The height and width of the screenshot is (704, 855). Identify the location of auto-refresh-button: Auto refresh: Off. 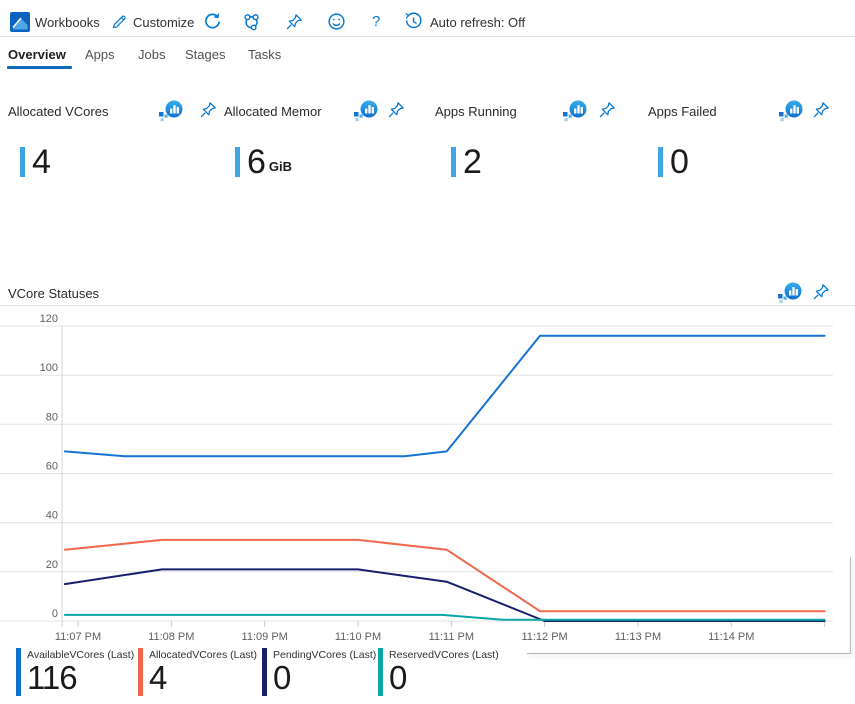
(478, 22).